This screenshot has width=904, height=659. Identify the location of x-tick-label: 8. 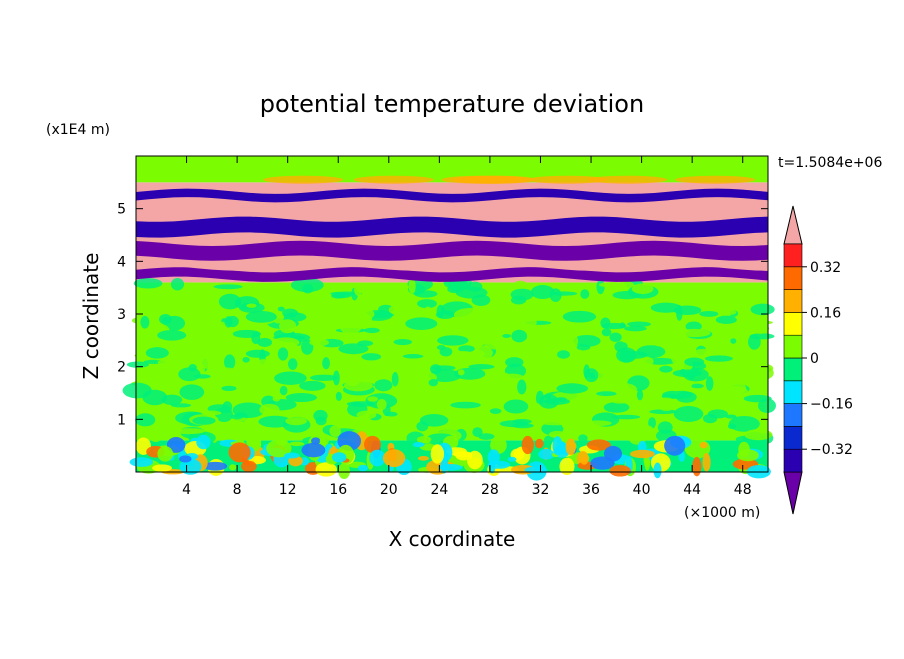
(237, 490).